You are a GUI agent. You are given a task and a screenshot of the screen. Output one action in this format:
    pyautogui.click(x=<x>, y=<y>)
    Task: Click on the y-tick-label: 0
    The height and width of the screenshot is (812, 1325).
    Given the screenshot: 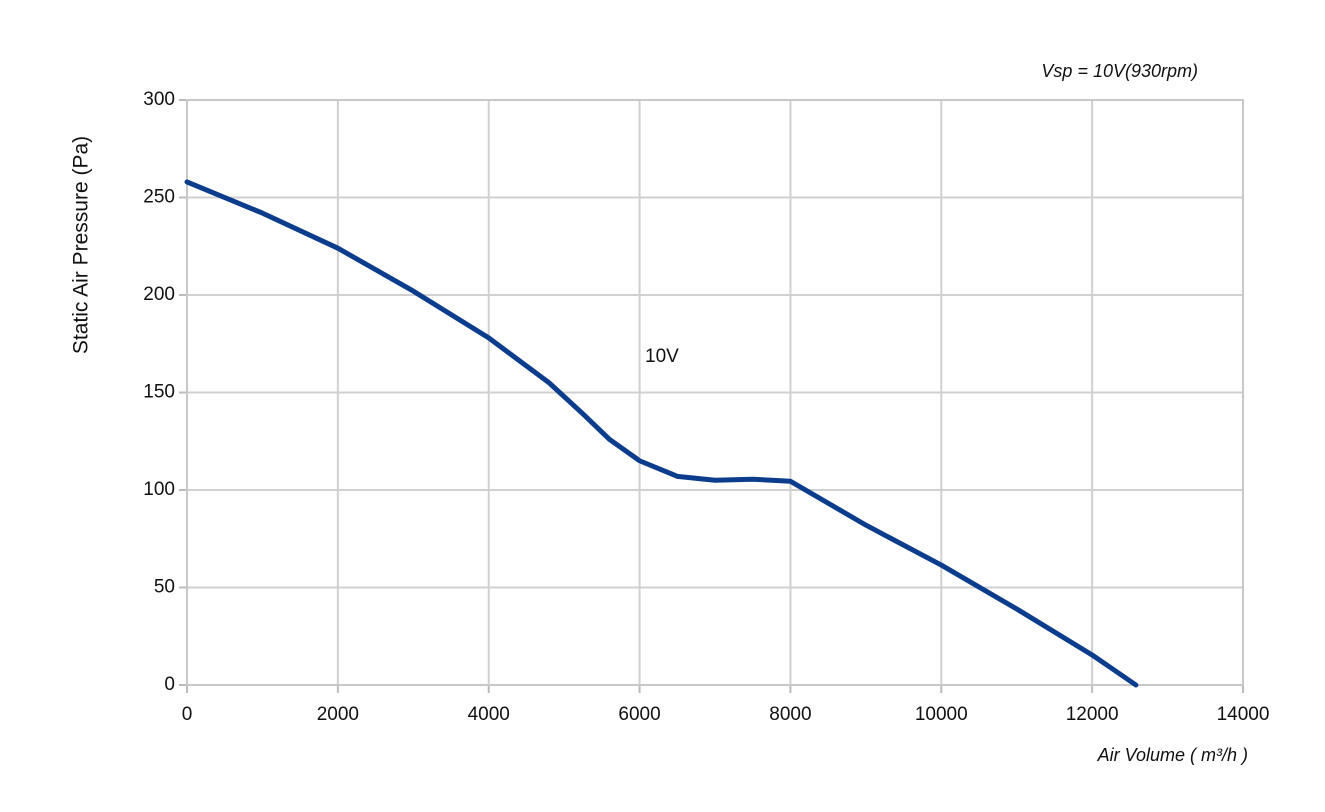 What is the action you would take?
    pyautogui.click(x=169, y=684)
    